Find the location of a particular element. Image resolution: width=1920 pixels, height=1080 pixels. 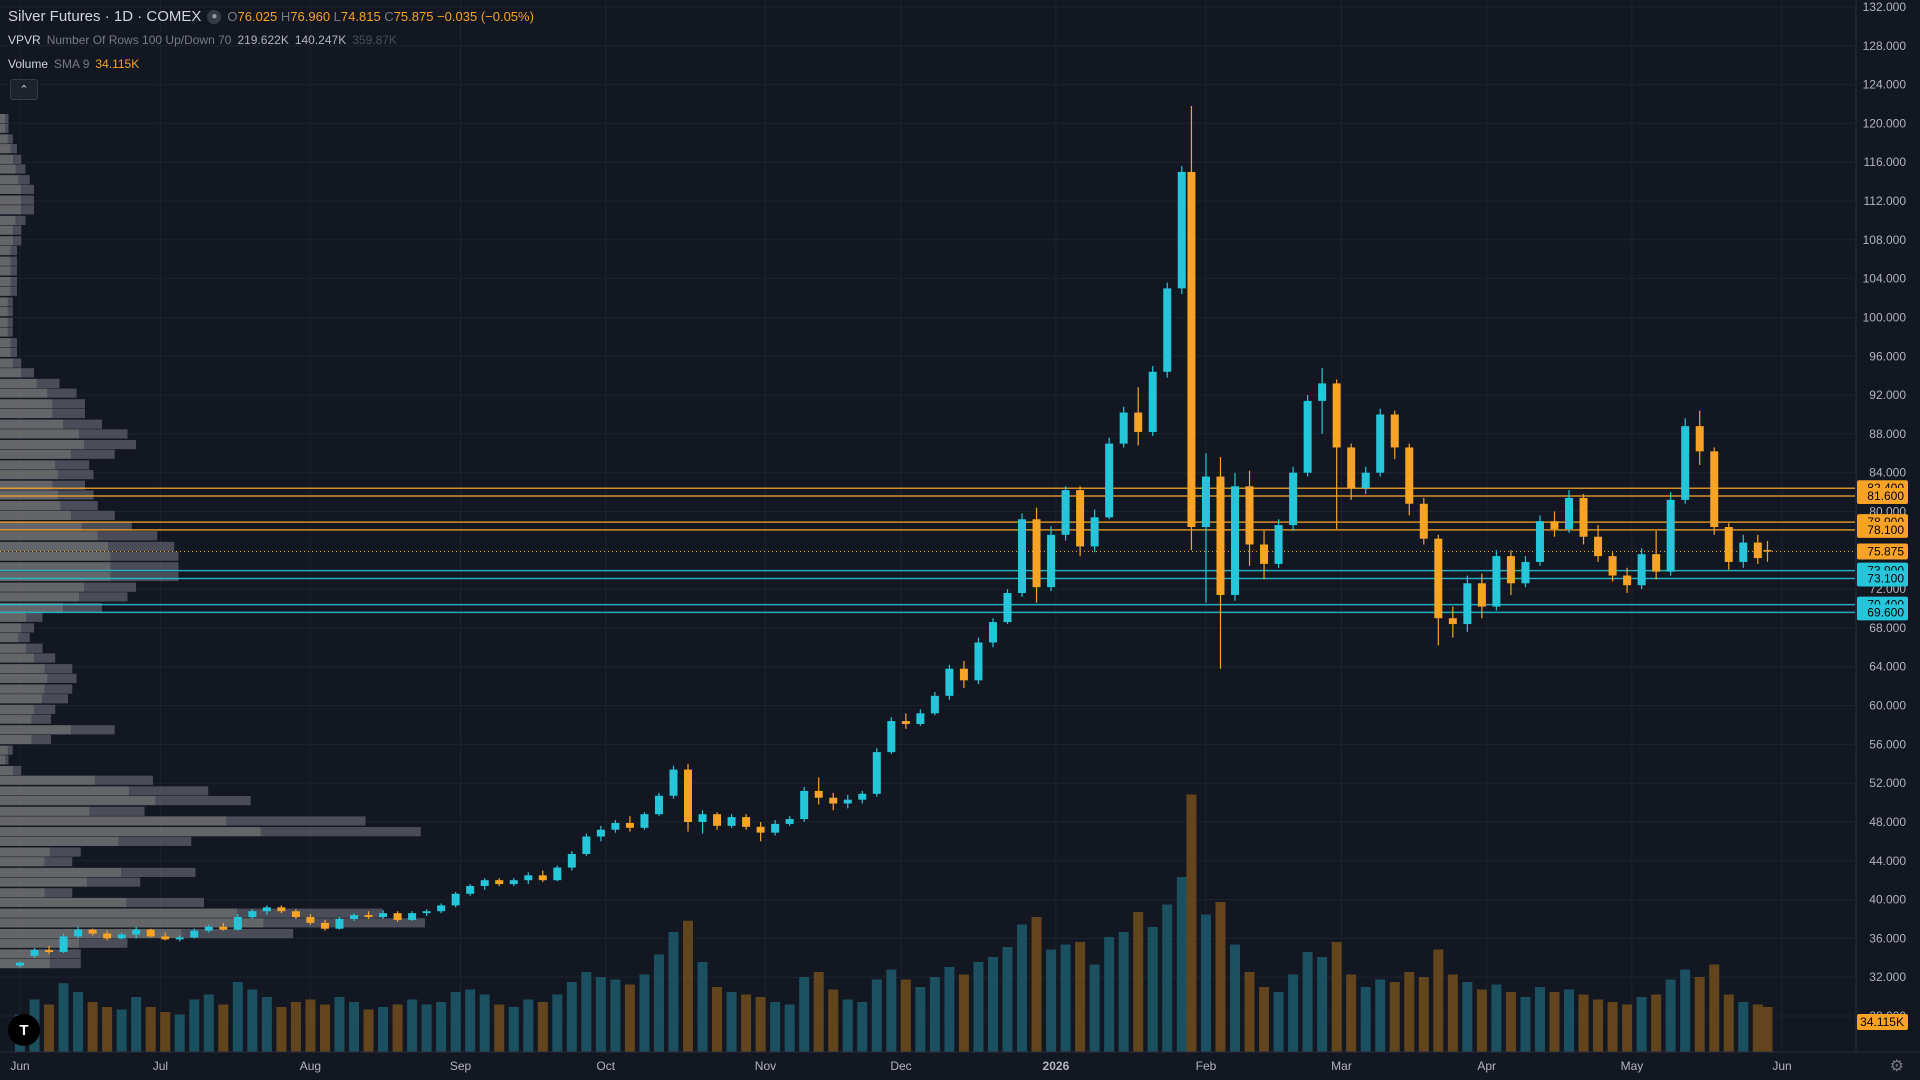

price-axis-bg is located at coordinates (1888, 540).